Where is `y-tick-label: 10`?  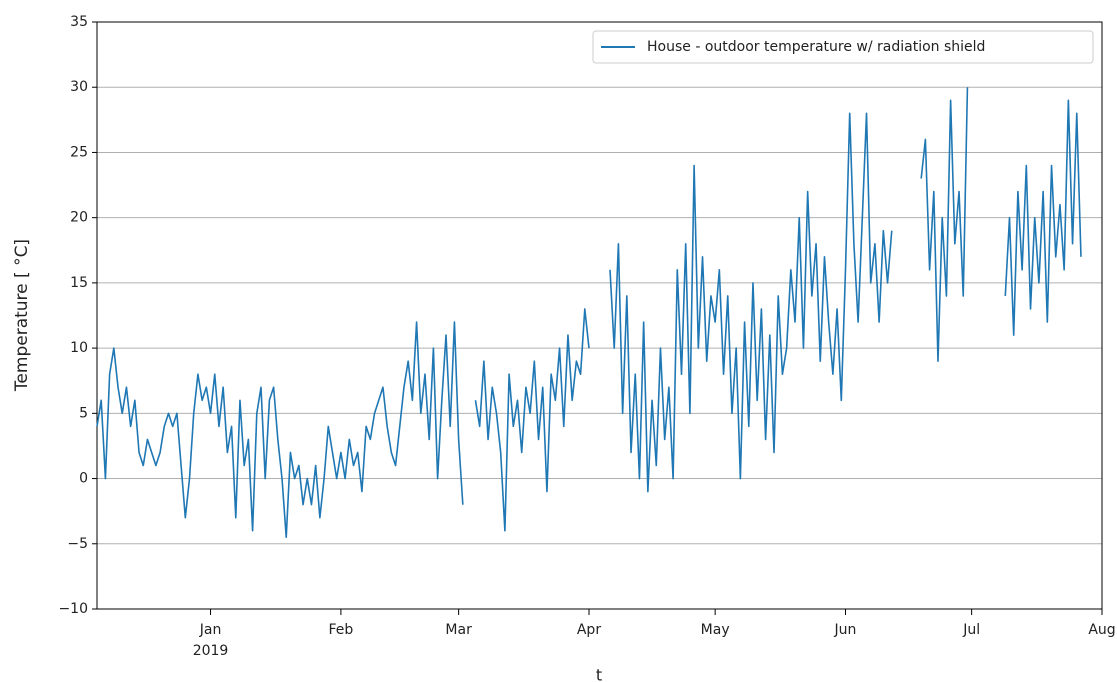
y-tick-label: 10 is located at coordinates (79, 348).